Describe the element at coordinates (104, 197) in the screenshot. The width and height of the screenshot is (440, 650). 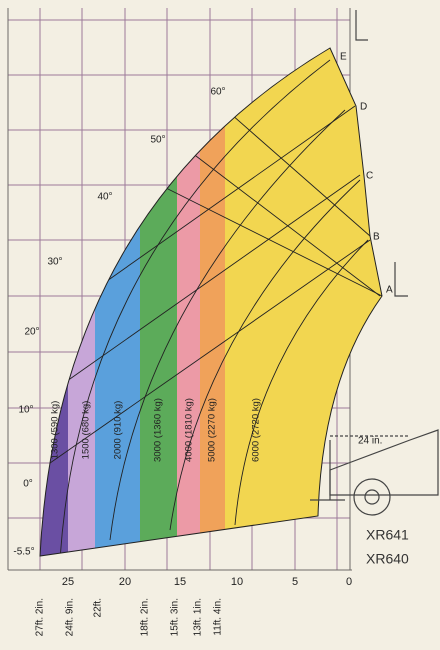
I see `angle-label: 40°` at that location.